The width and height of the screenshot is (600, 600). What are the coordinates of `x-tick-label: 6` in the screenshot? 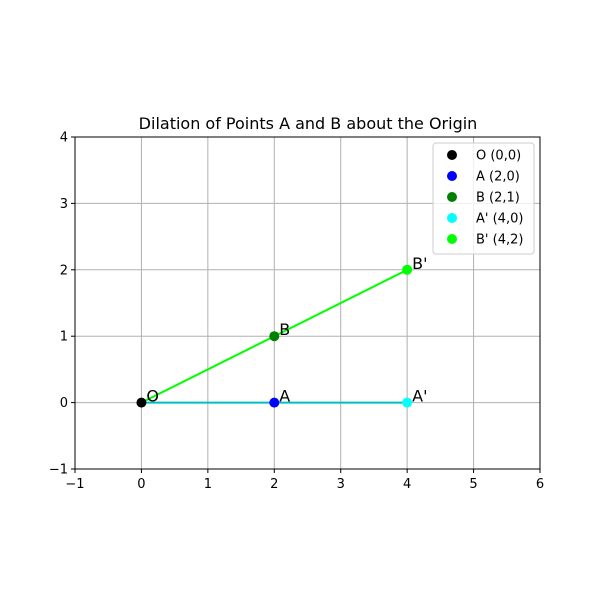 It's located at (540, 484).